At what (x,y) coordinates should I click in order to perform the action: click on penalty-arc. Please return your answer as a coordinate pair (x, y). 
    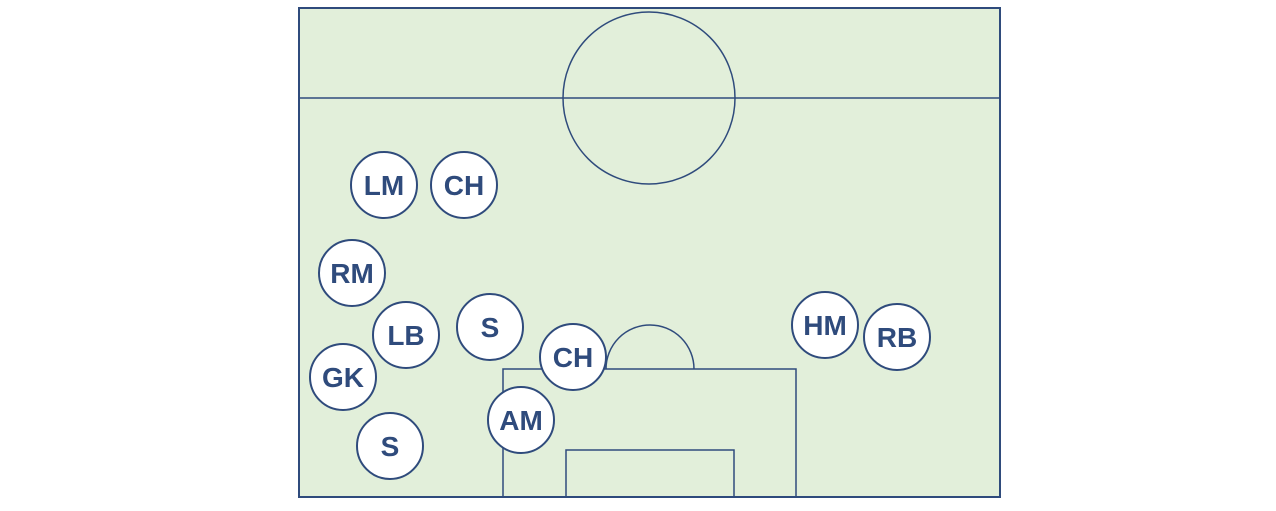
    Looking at the image, I should click on (650, 347).